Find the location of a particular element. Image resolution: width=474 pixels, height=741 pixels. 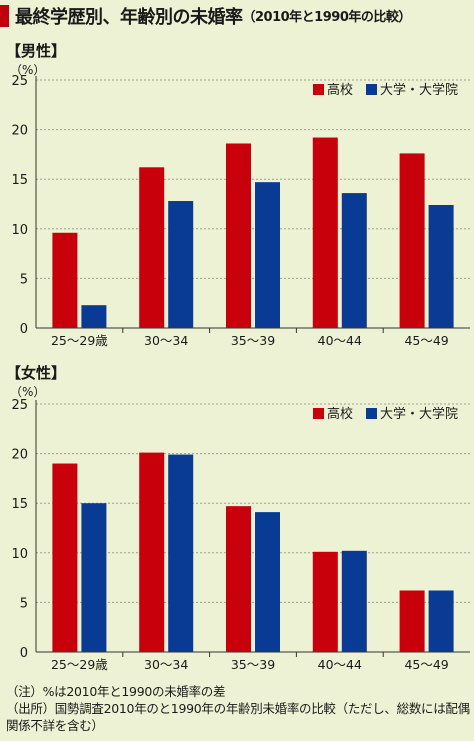

male-panel-label: 【男性】 is located at coordinates (36, 51).